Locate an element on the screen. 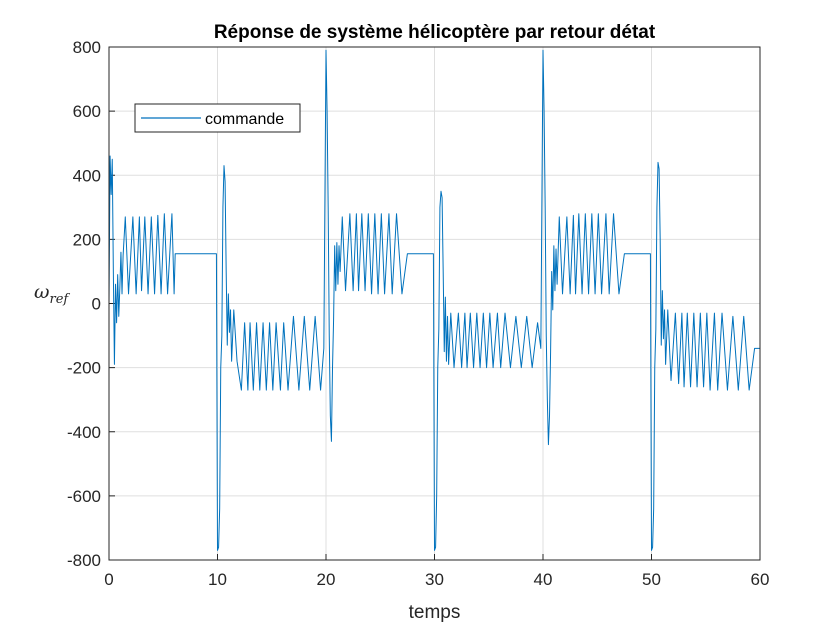 This screenshot has height=630, width=840. y-tick-label: -200 is located at coordinates (84, 368).